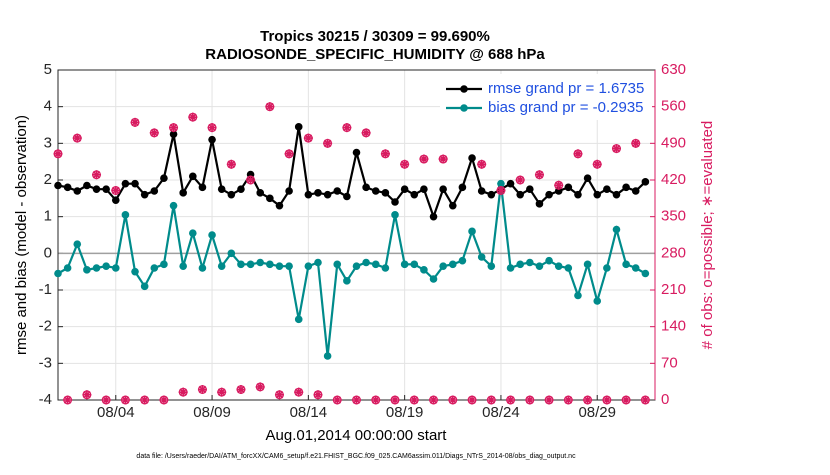  Describe the element at coordinates (566, 88) in the screenshot. I see `legend-label: rmse grand pr = 1.6735` at that location.